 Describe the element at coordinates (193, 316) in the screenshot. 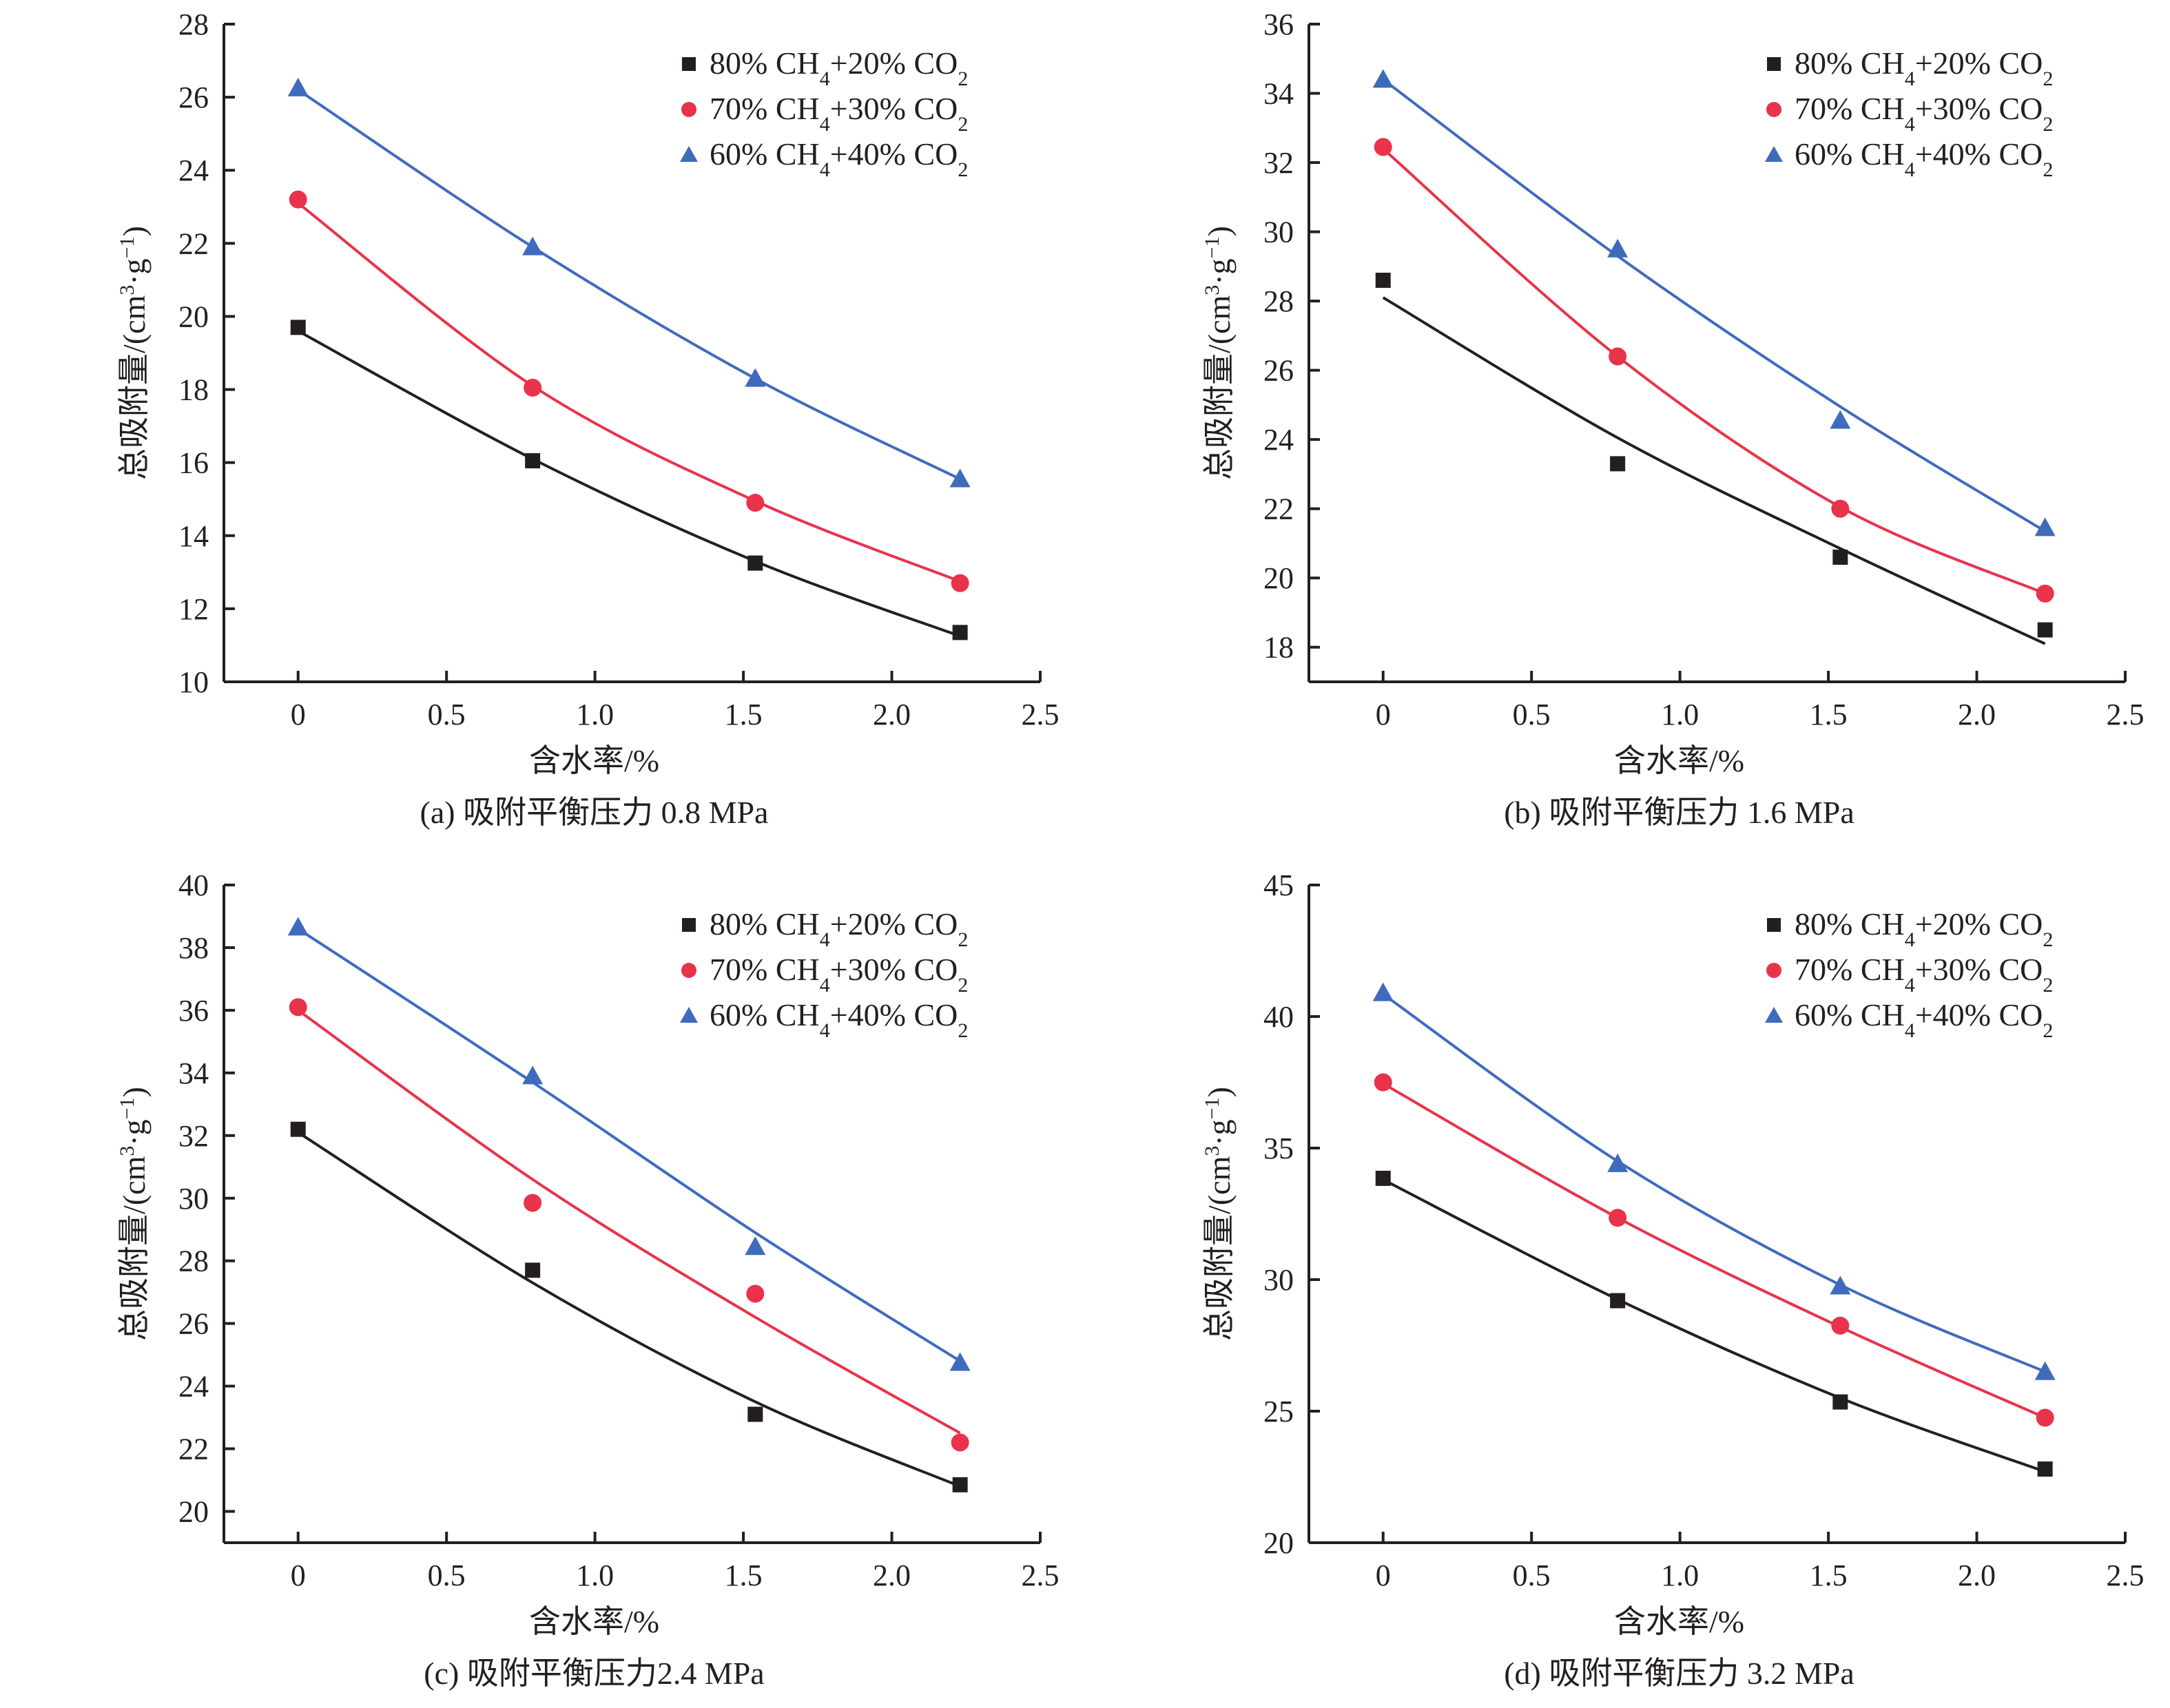

I see `y-tick-label: 20` at that location.